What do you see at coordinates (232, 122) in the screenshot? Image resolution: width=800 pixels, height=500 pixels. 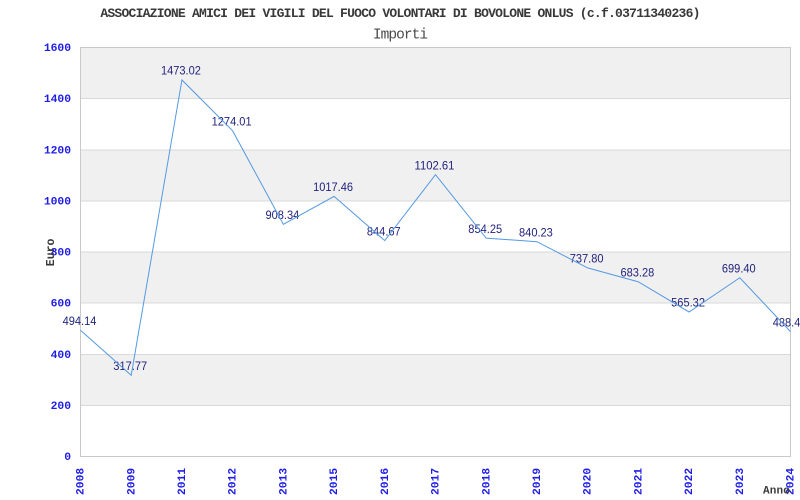 I see `svg-text: 1274.01` at bounding box center [232, 122].